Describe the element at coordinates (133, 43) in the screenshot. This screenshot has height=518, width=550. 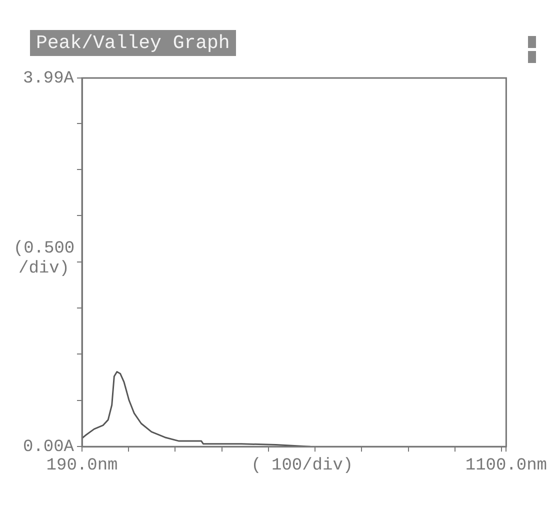
I see `chart-title: Peak/Valley Graph` at that location.